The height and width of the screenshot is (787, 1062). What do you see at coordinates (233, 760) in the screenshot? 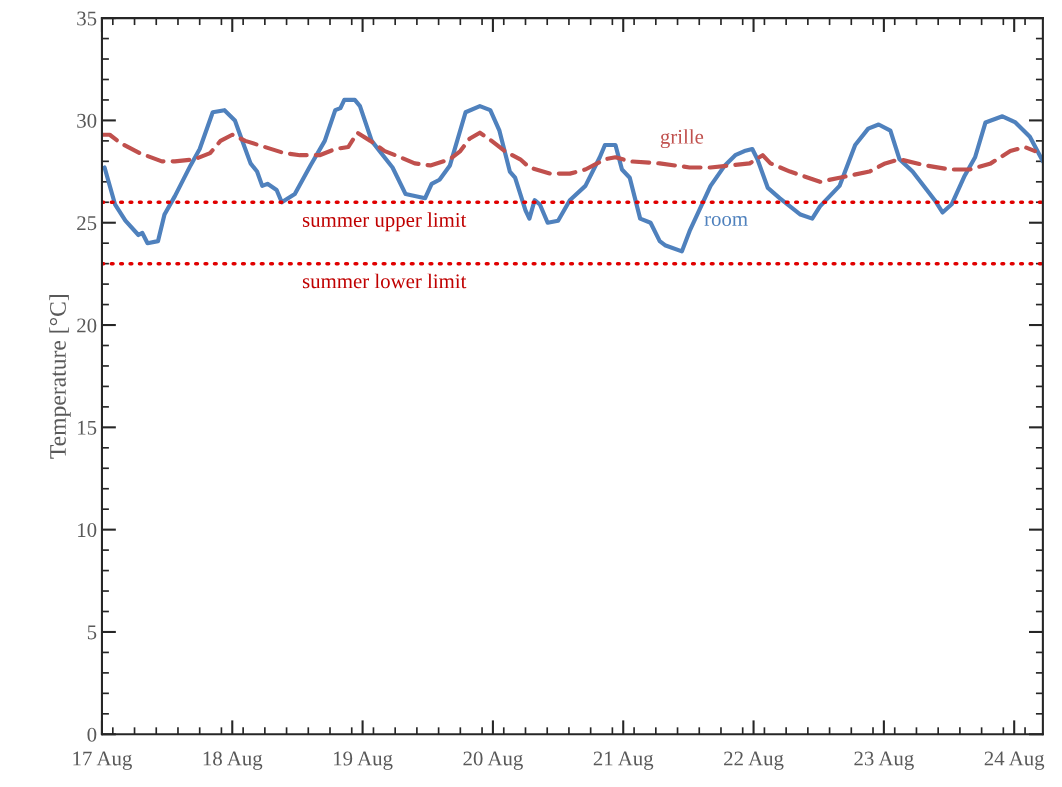
I see `x-tick-label: 18 Aug` at bounding box center [233, 760].